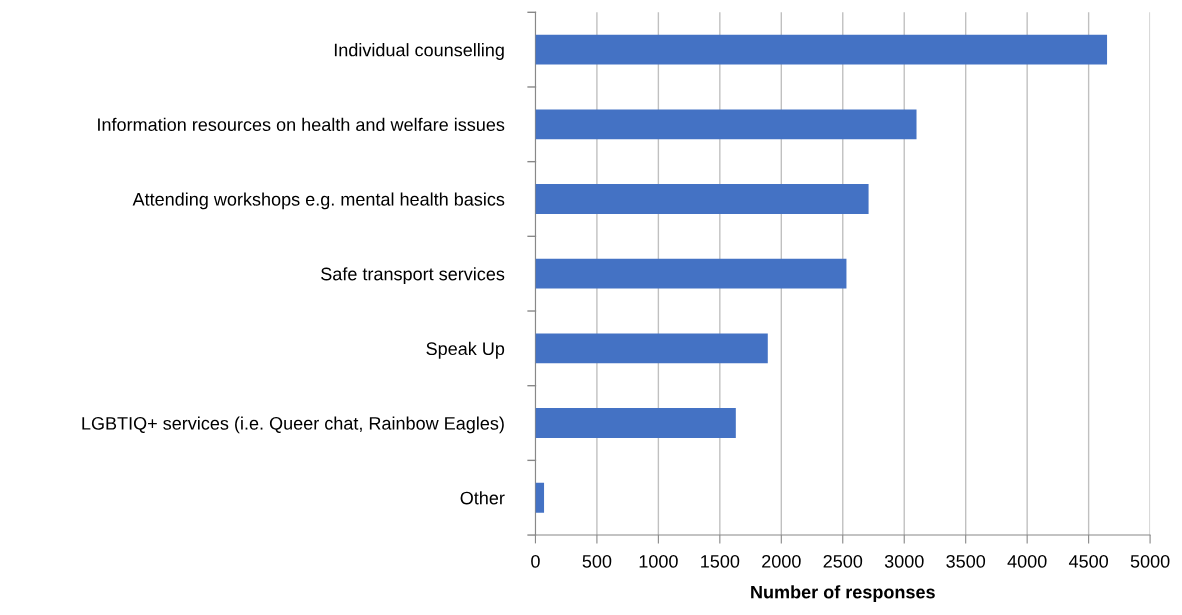 Image resolution: width=1182 pixels, height=615 pixels. I want to click on y-tick-label: Information resources on health and welfare issues, so click(301, 124).